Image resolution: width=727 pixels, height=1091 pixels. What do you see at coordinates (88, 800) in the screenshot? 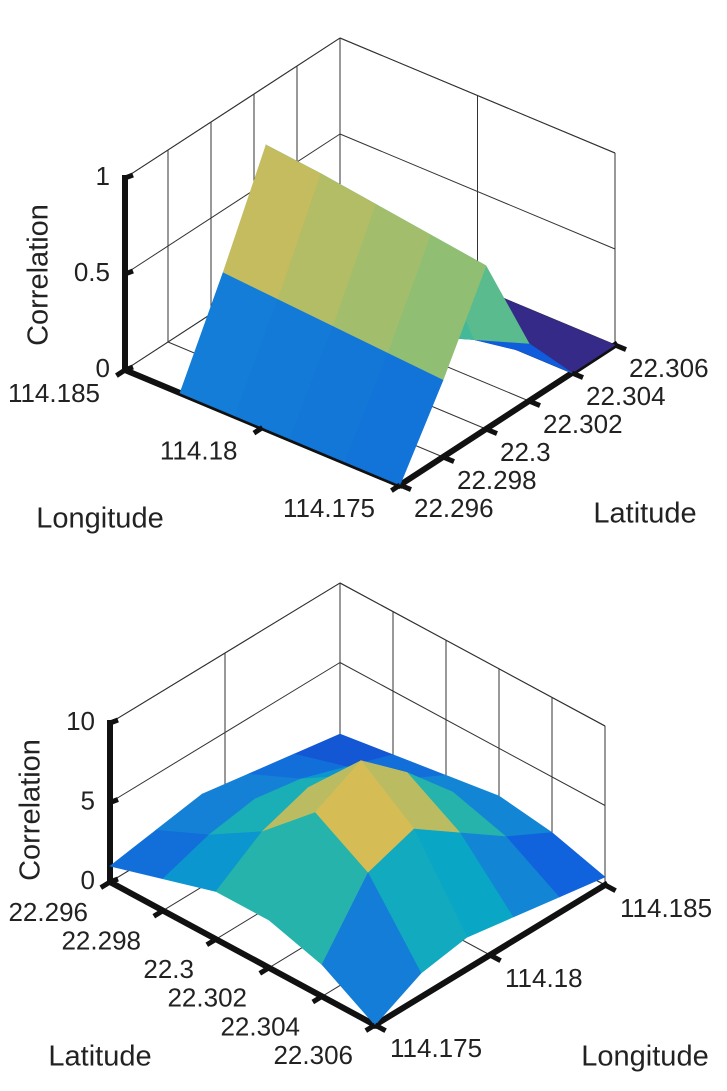
I see `z-tick-label: 5` at bounding box center [88, 800].